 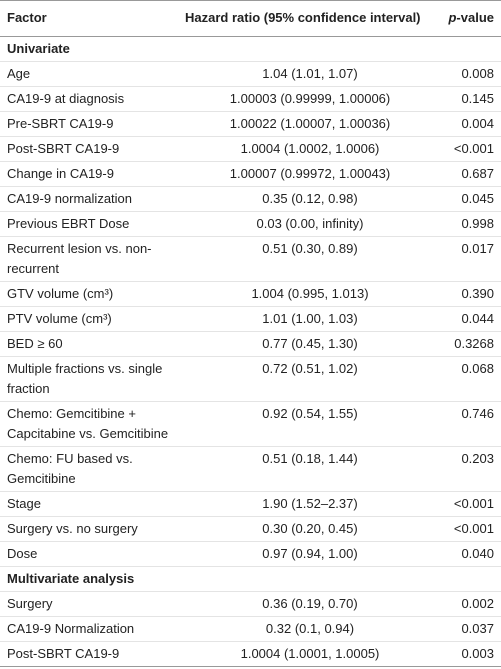 What do you see at coordinates (471, 17) in the screenshot?
I see `header-text: p-value` at bounding box center [471, 17].